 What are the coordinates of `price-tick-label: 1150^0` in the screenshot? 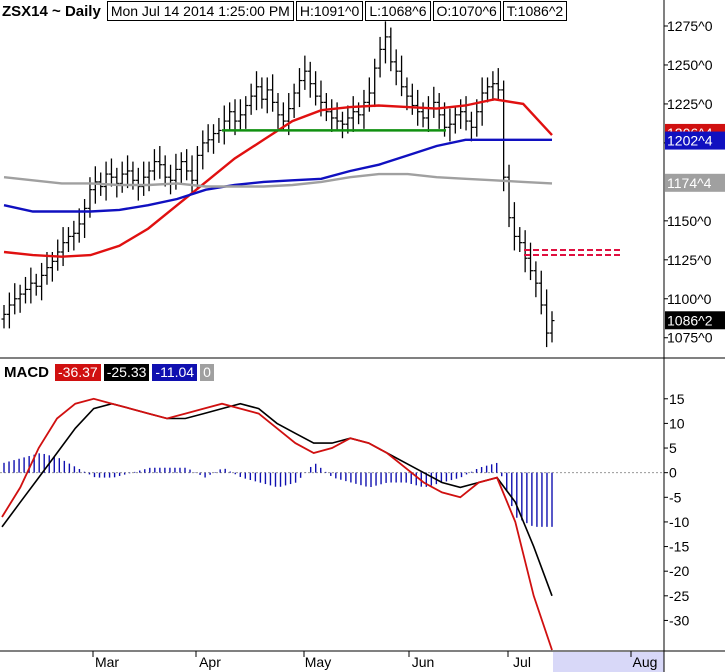 It's located at (689, 221).